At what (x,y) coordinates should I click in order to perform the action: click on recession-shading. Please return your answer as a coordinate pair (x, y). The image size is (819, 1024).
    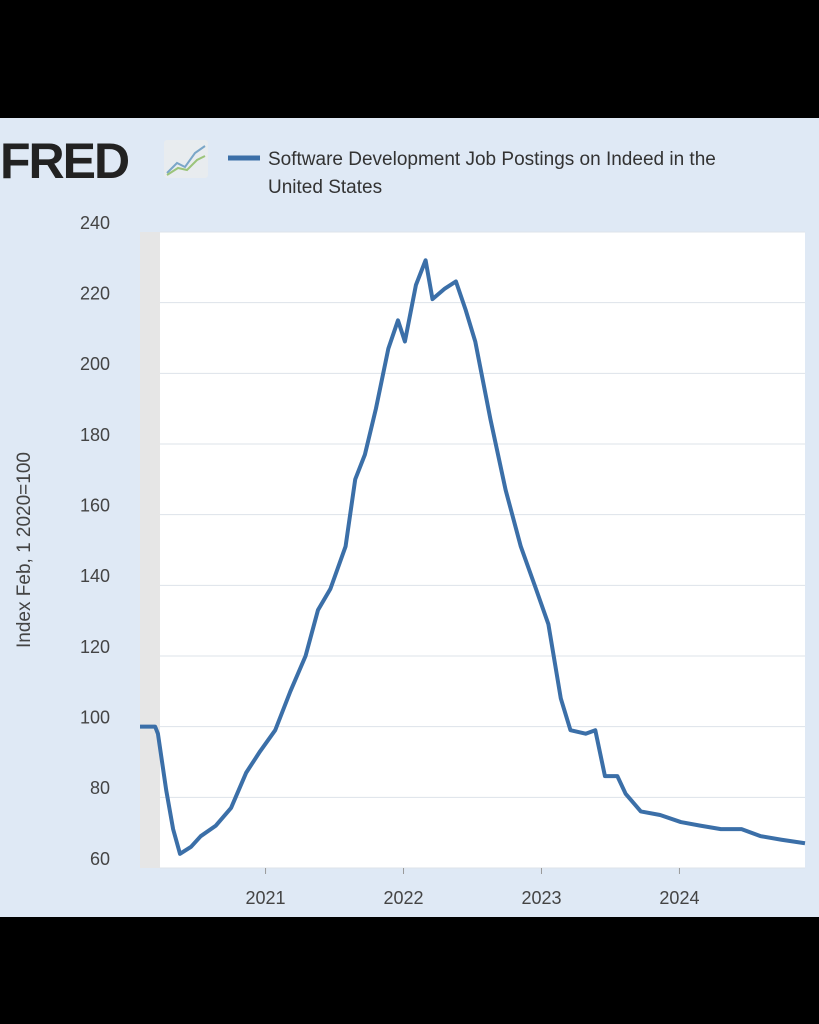
    Looking at the image, I should click on (150, 550).